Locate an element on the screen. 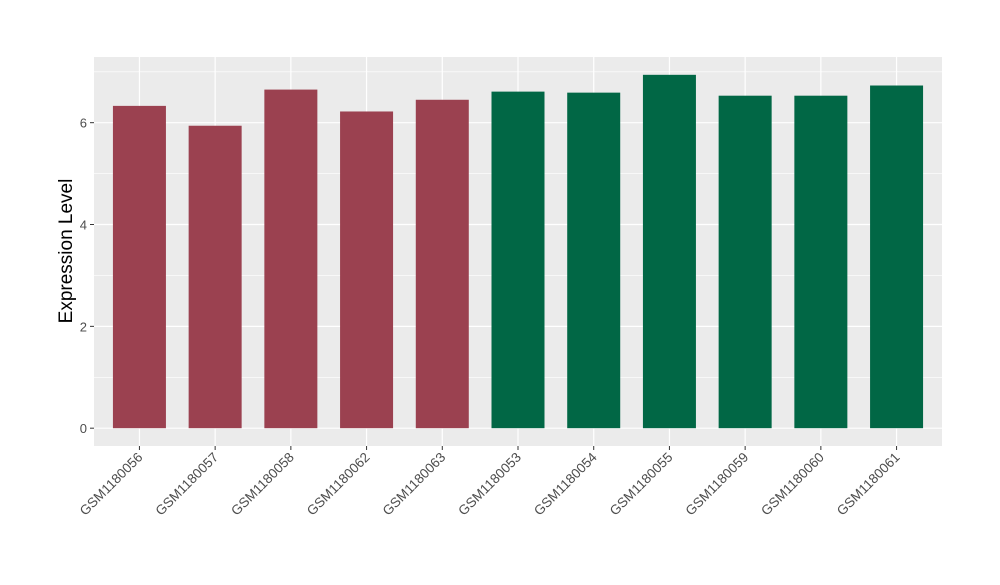 The height and width of the screenshot is (585, 1000). y-axis-label: Expression Level is located at coordinates (66, 251).